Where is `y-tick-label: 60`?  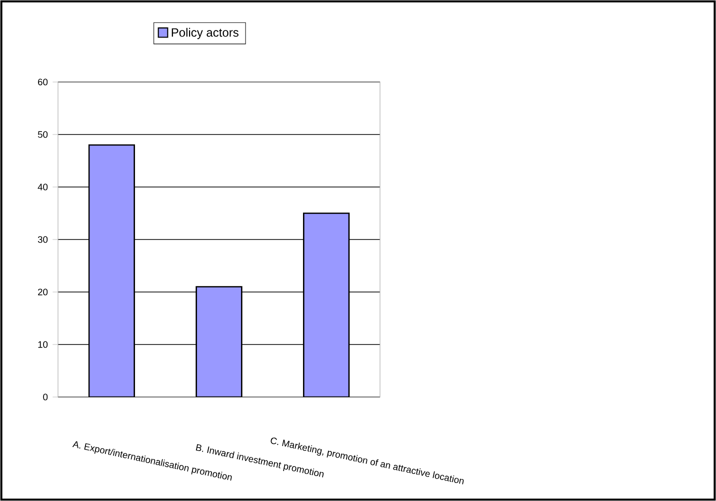 y-tick-label: 60 is located at coordinates (43, 82).